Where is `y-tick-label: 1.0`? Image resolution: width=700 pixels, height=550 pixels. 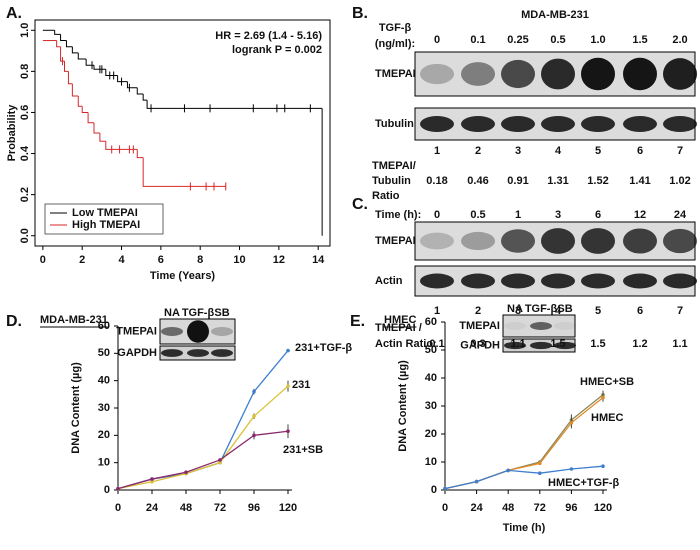
y-tick-label: 1.0 is located at coordinates (25, 30).